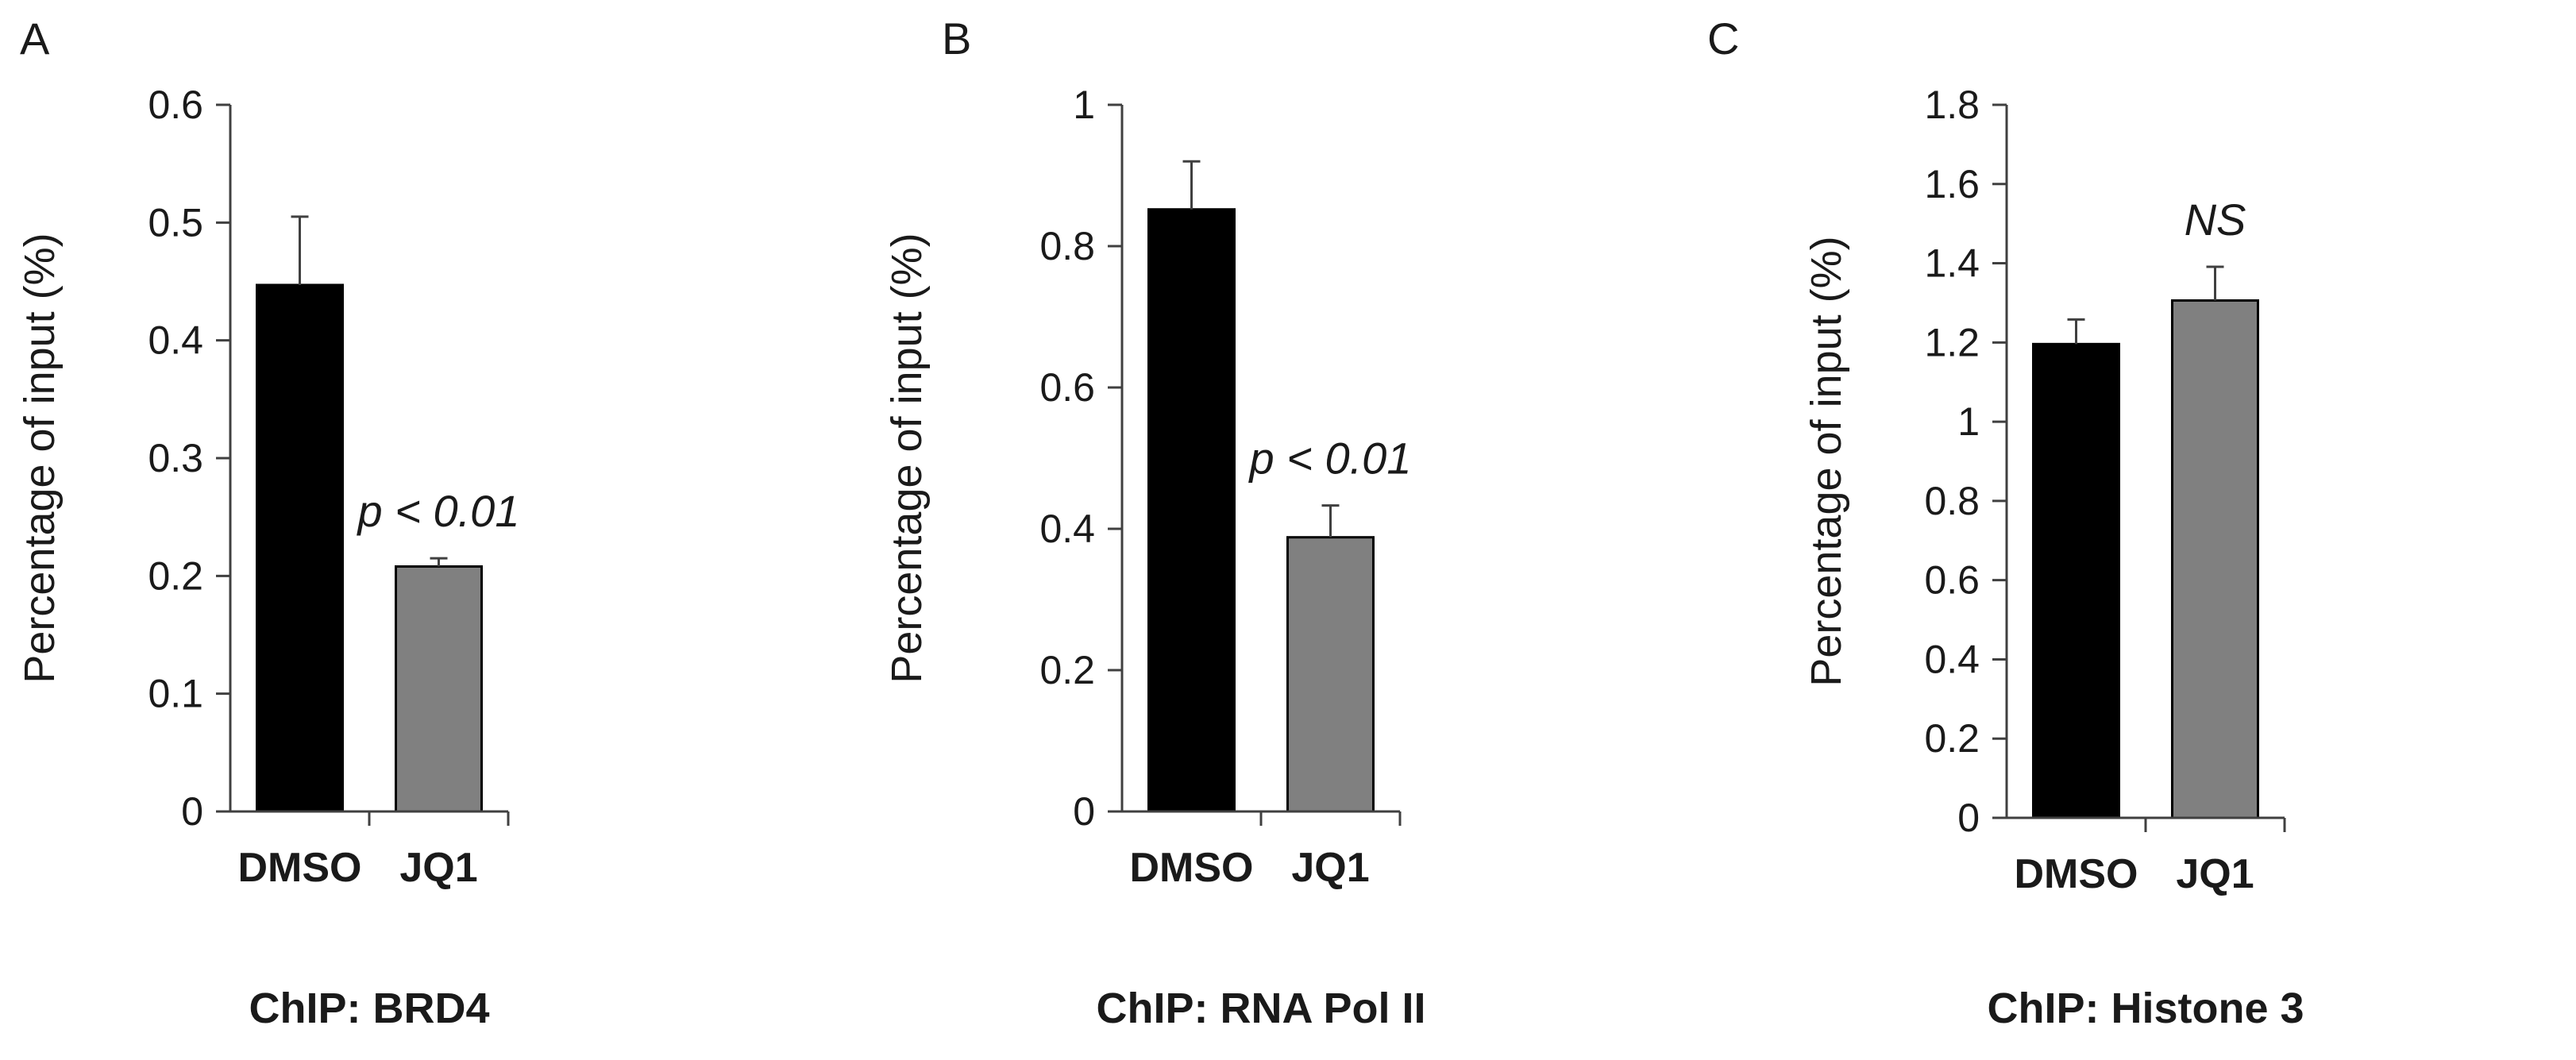 This screenshot has height=1060, width=2576. I want to click on x-axis-title: ChIP: BRD4, so click(369, 1009).